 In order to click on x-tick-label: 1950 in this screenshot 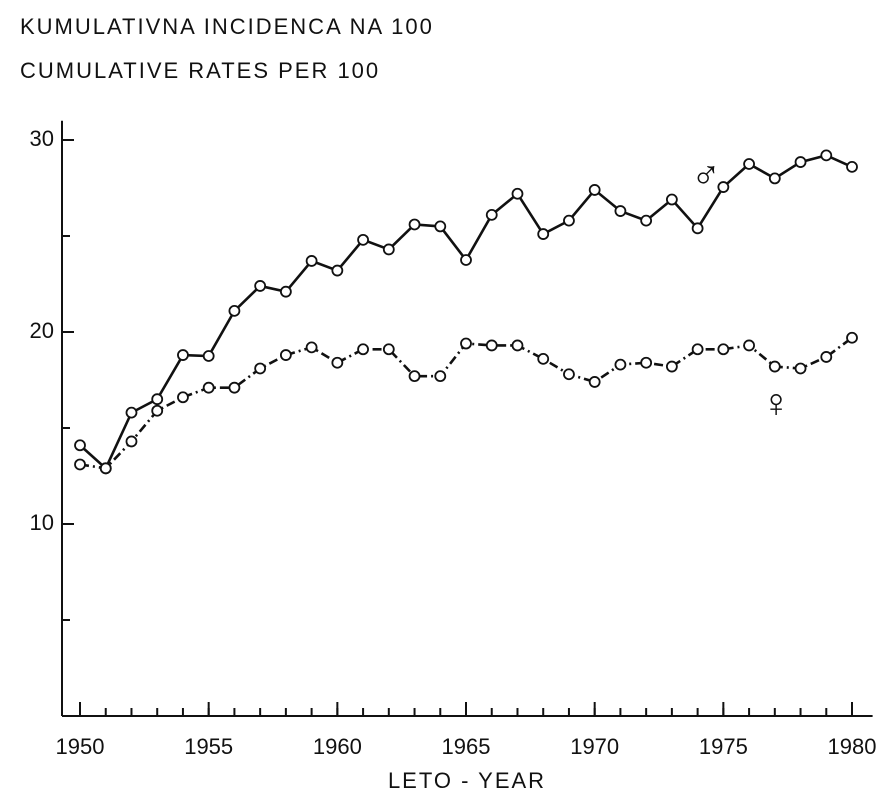, I will do `click(80, 746)`.